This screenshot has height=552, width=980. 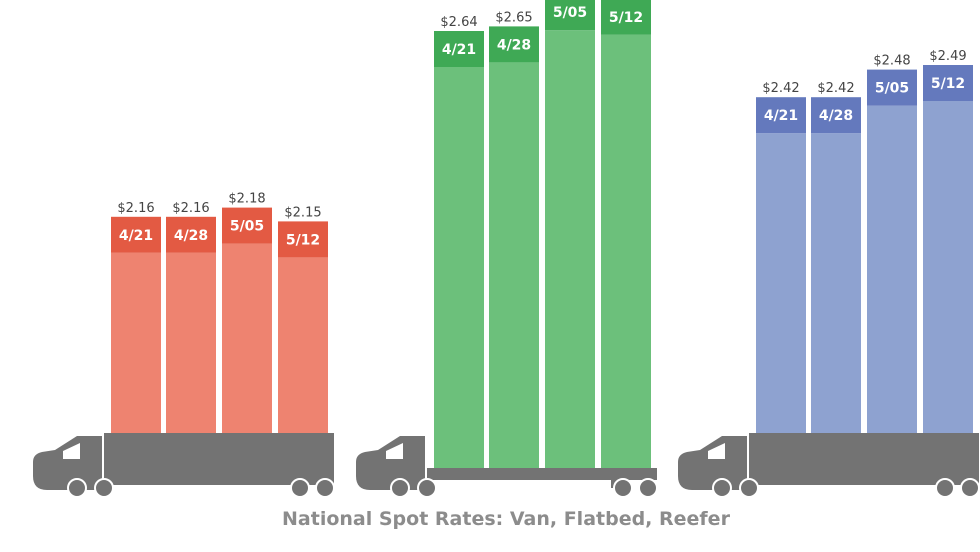 I want to click on bar: 5/12 $2.49, so click(x=948, y=241).